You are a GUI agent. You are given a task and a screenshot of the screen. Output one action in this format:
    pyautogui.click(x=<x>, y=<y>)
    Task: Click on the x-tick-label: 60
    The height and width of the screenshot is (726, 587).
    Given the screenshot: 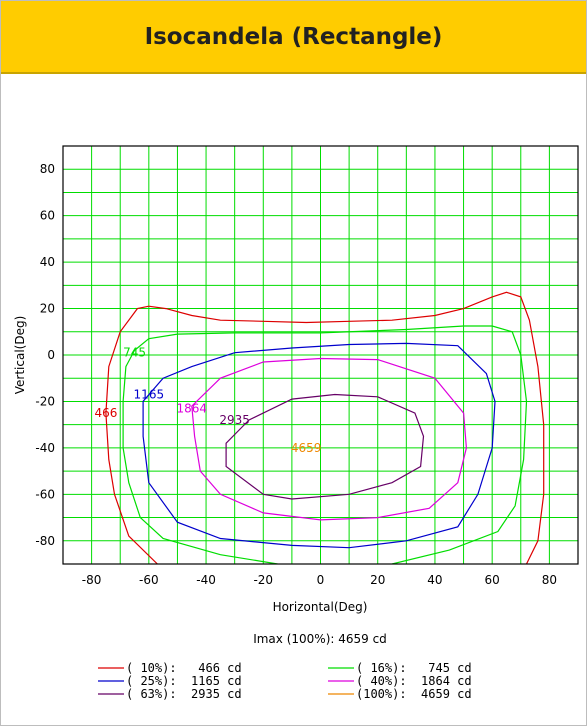 What is the action you would take?
    pyautogui.click(x=492, y=580)
    